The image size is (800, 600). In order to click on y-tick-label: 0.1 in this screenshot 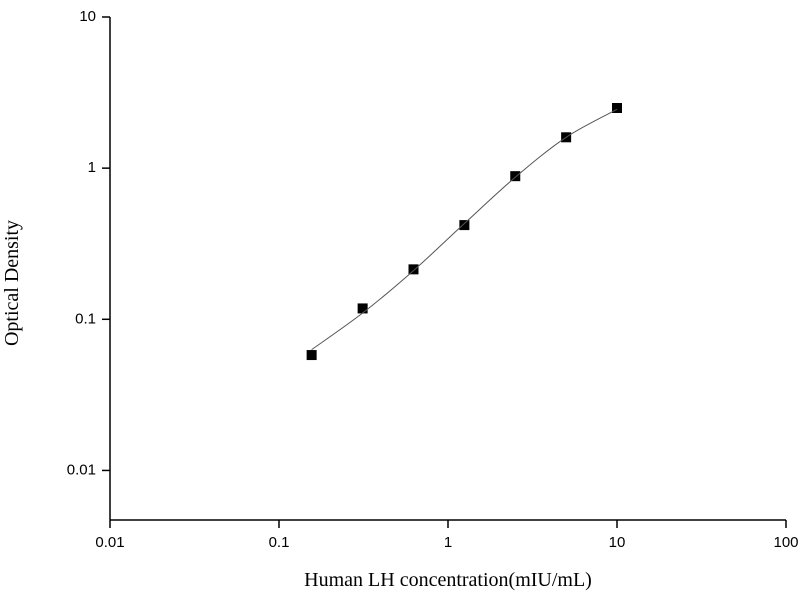, I will do `click(85, 318)`.